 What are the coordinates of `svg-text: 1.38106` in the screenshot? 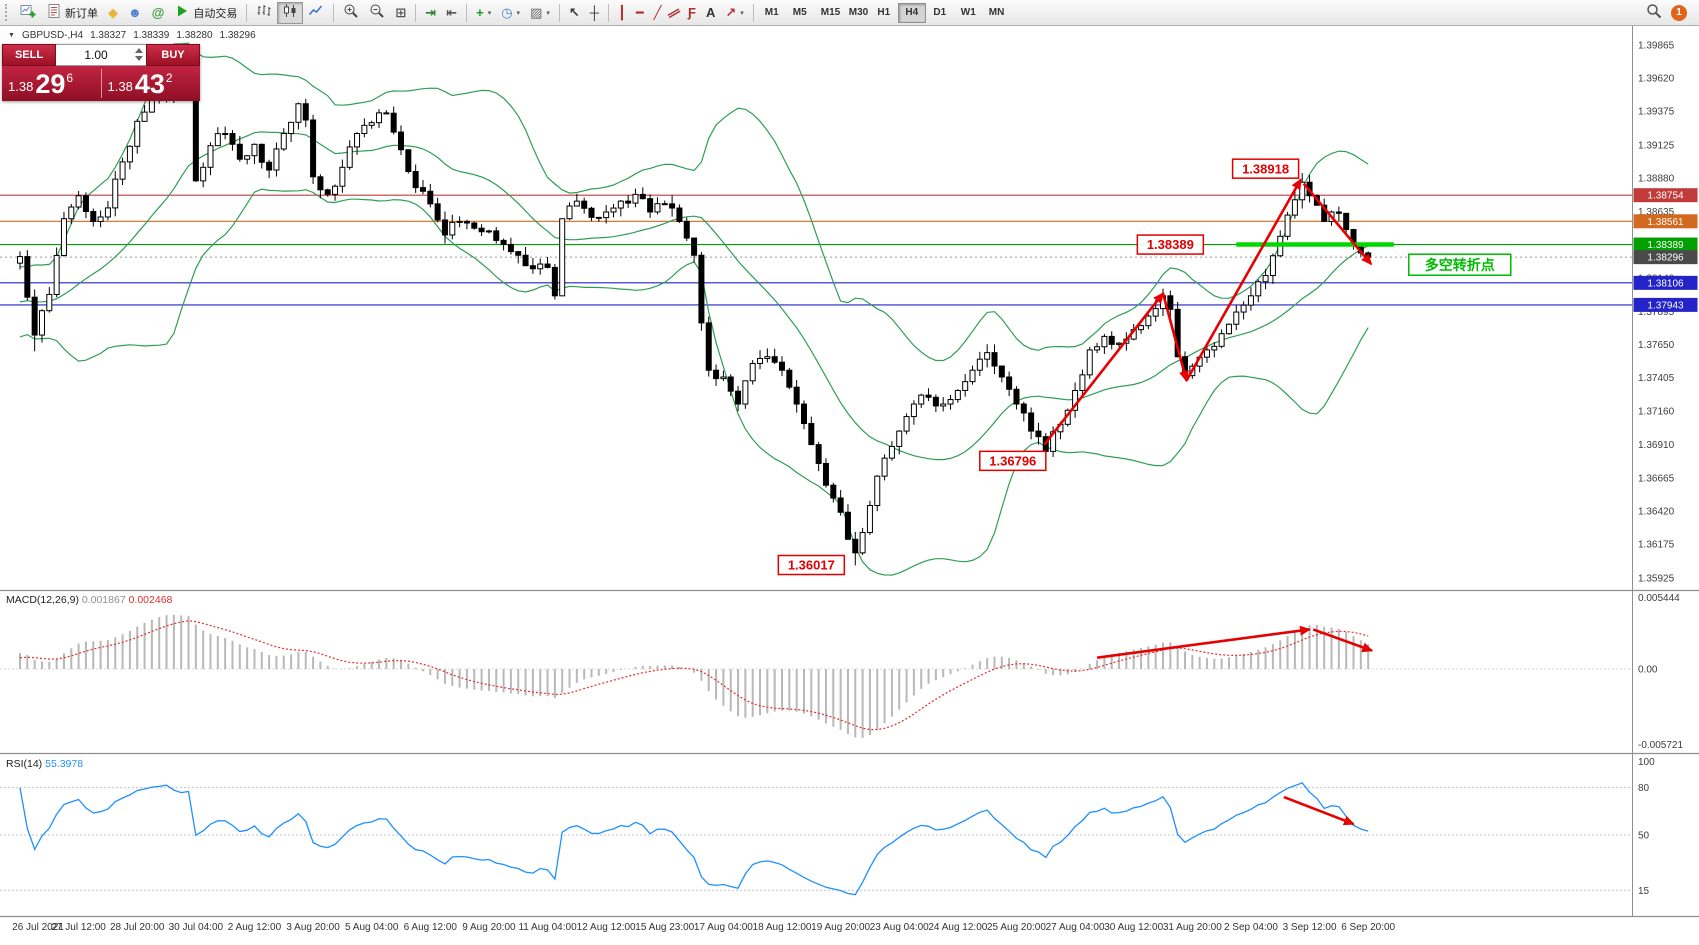 It's located at (1665, 283).